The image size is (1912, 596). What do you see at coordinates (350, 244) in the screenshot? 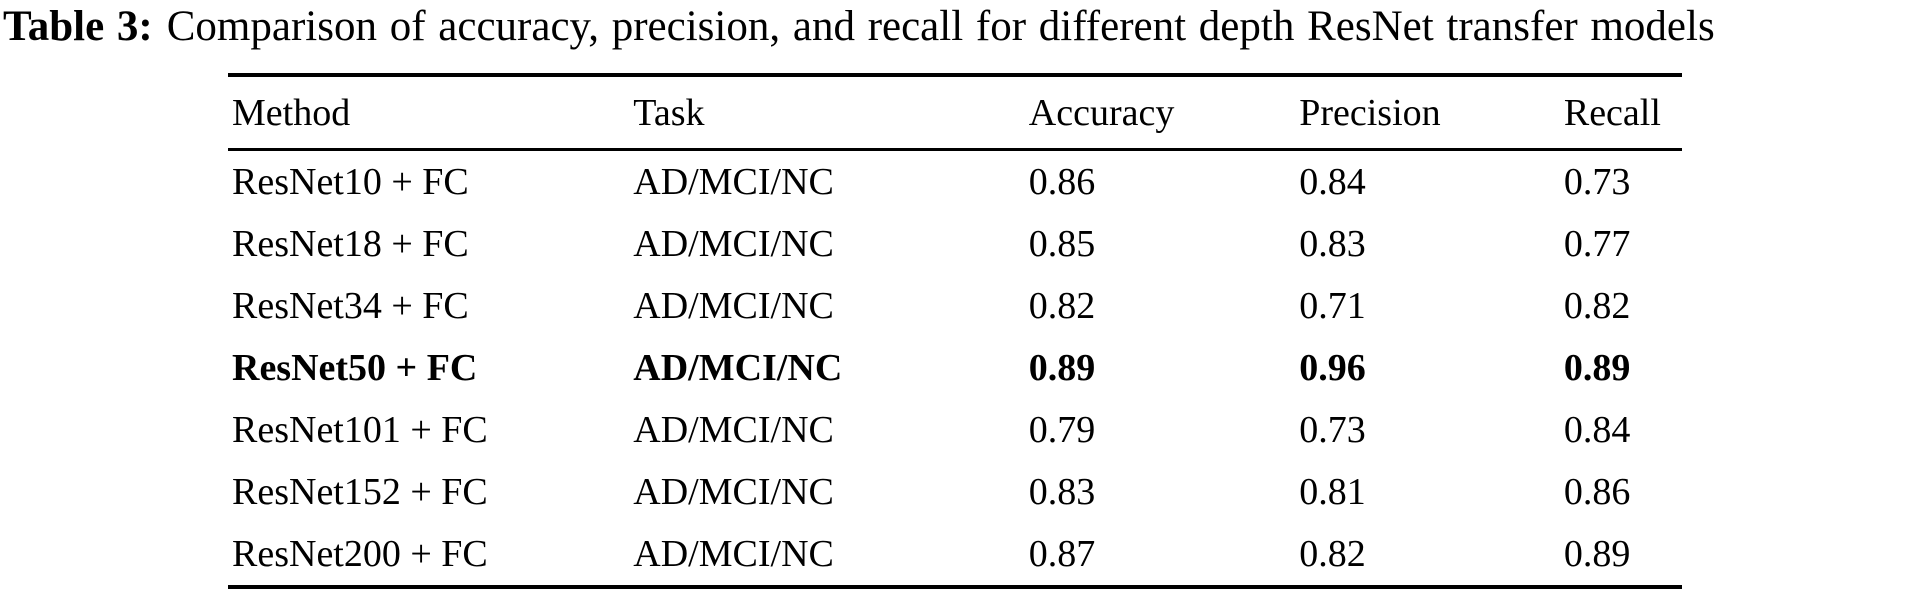
I see `method-cell: ResNet18 + FC` at bounding box center [350, 244].